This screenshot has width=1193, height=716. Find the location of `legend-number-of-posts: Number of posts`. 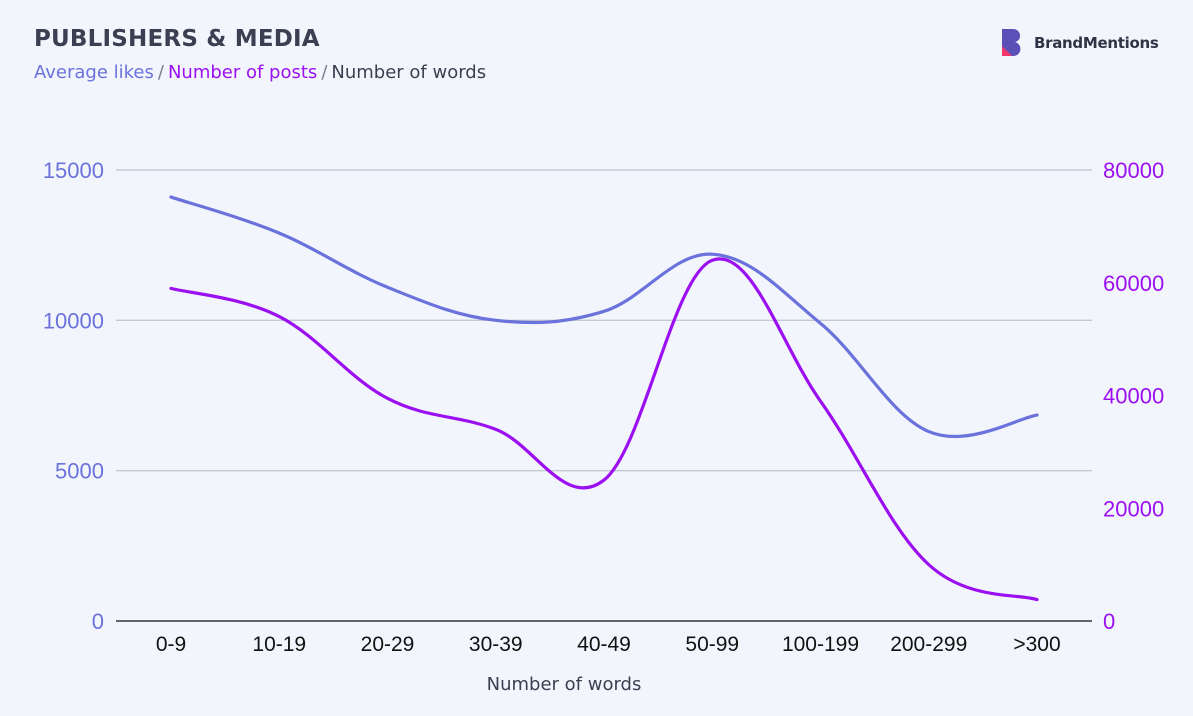

legend-number-of-posts: Number of posts is located at coordinates (242, 72).